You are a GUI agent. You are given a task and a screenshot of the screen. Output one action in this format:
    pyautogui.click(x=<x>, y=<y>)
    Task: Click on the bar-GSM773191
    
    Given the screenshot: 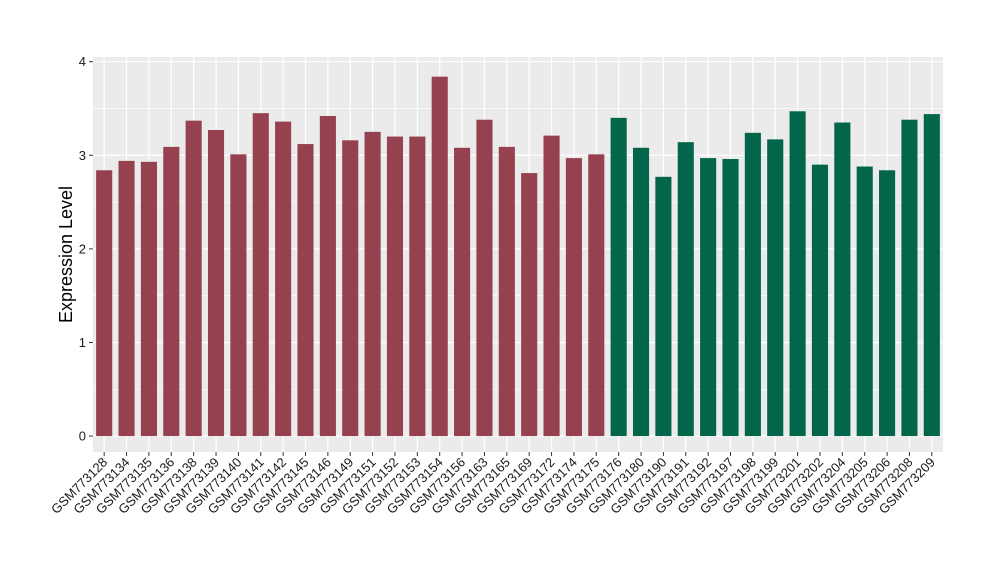 What is the action you would take?
    pyautogui.click(x=685, y=289)
    